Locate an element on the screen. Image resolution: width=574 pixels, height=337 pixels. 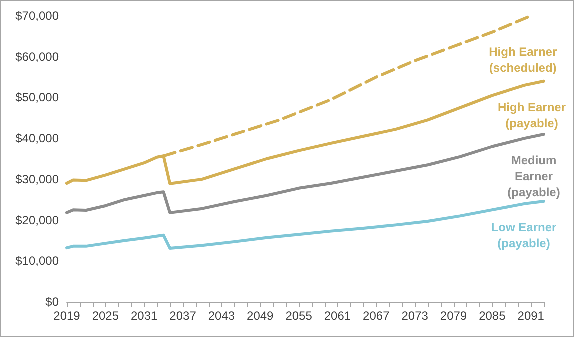
y-tick-label: $50,000 is located at coordinates (38, 97).